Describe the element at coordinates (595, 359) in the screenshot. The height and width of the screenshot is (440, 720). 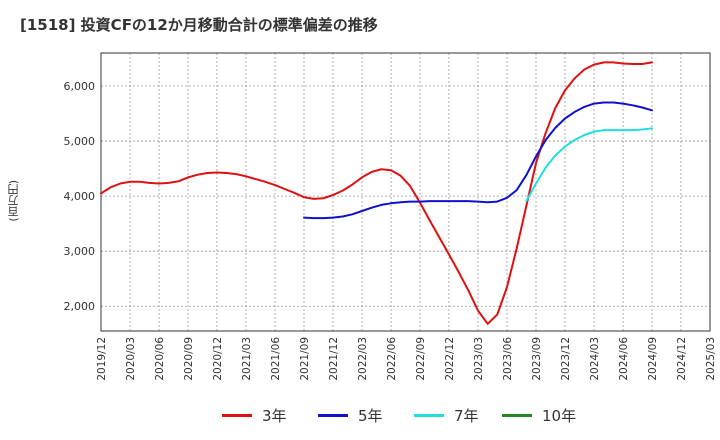
I see `x-tick-label: 2024/03` at that location.